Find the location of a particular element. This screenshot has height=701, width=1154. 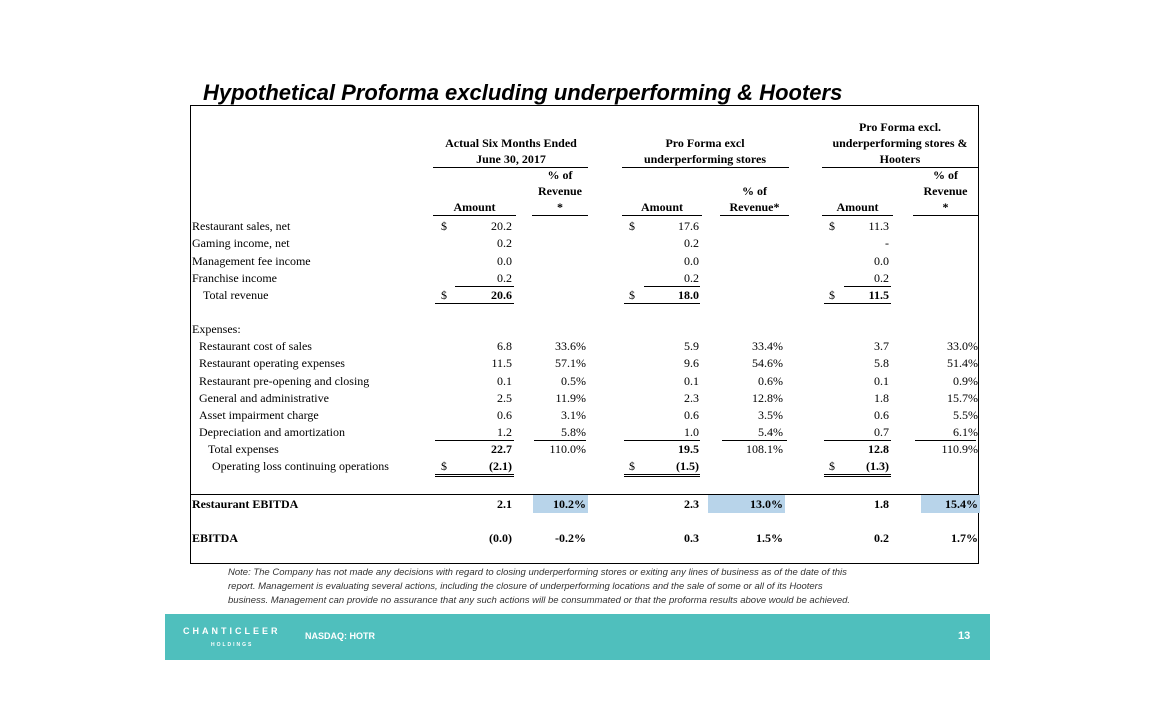

percent: 15.7% is located at coordinates (962, 398).